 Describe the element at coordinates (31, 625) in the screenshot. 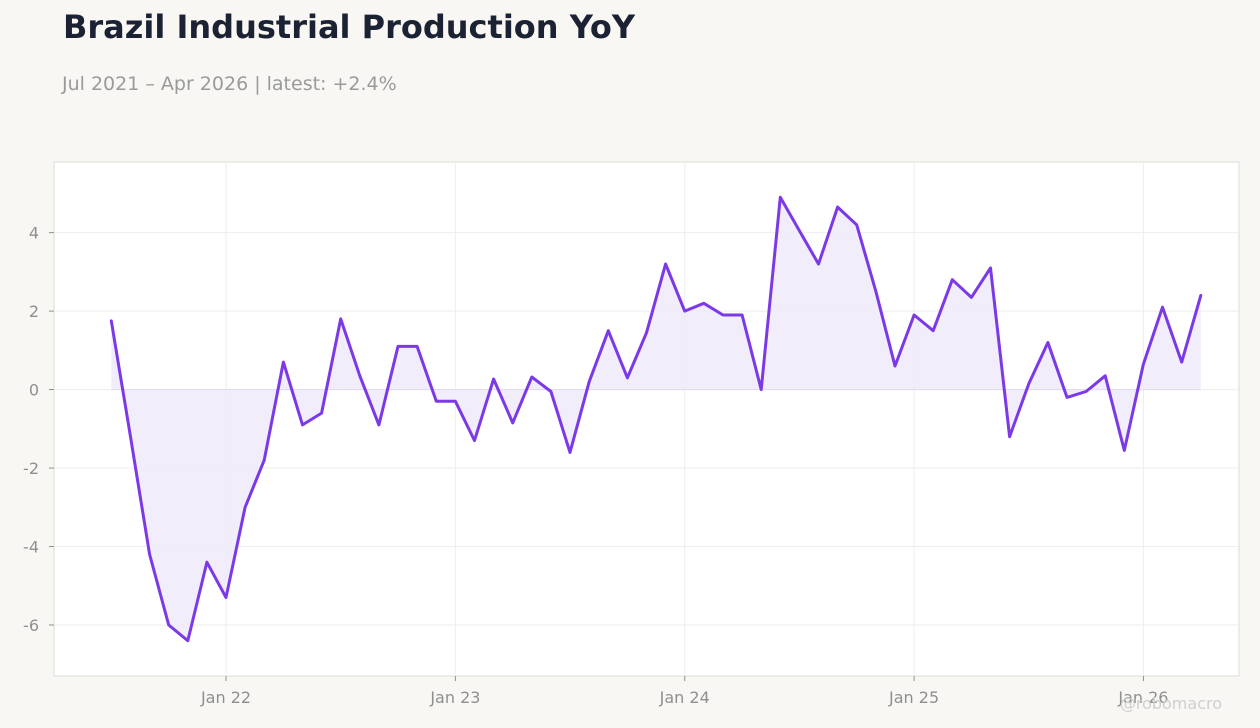

I see `y-tick-label: -6` at that location.